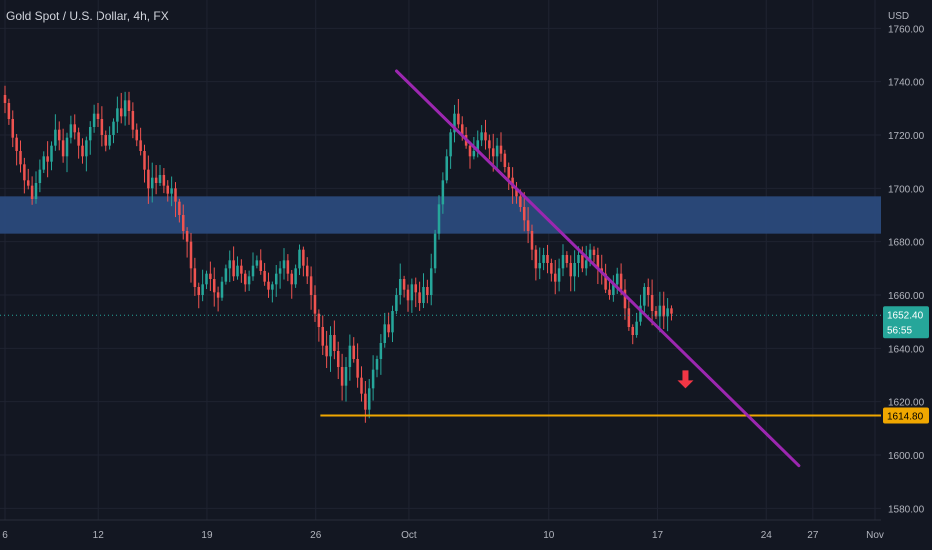  I want to click on x-tick-label: 10, so click(549, 535).